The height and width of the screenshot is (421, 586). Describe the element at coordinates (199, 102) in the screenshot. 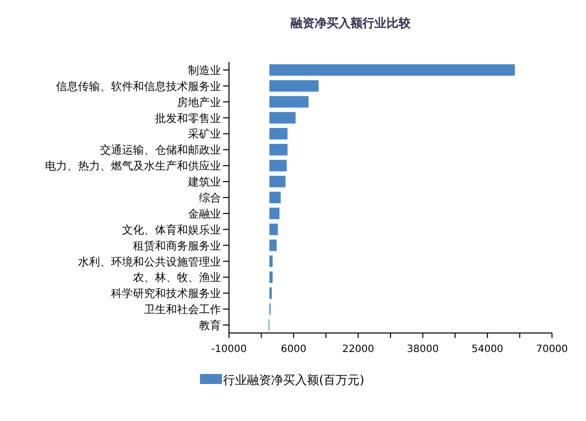

I see `y-tick-label: 房地产业` at that location.